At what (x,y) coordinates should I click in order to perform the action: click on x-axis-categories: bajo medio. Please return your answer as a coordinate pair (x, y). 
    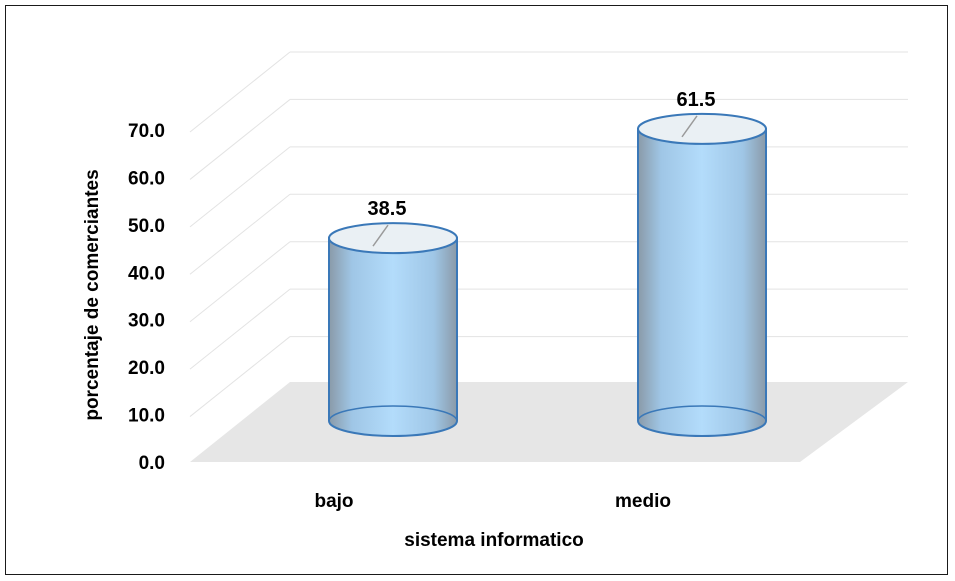
    Looking at the image, I should click on (492, 501).